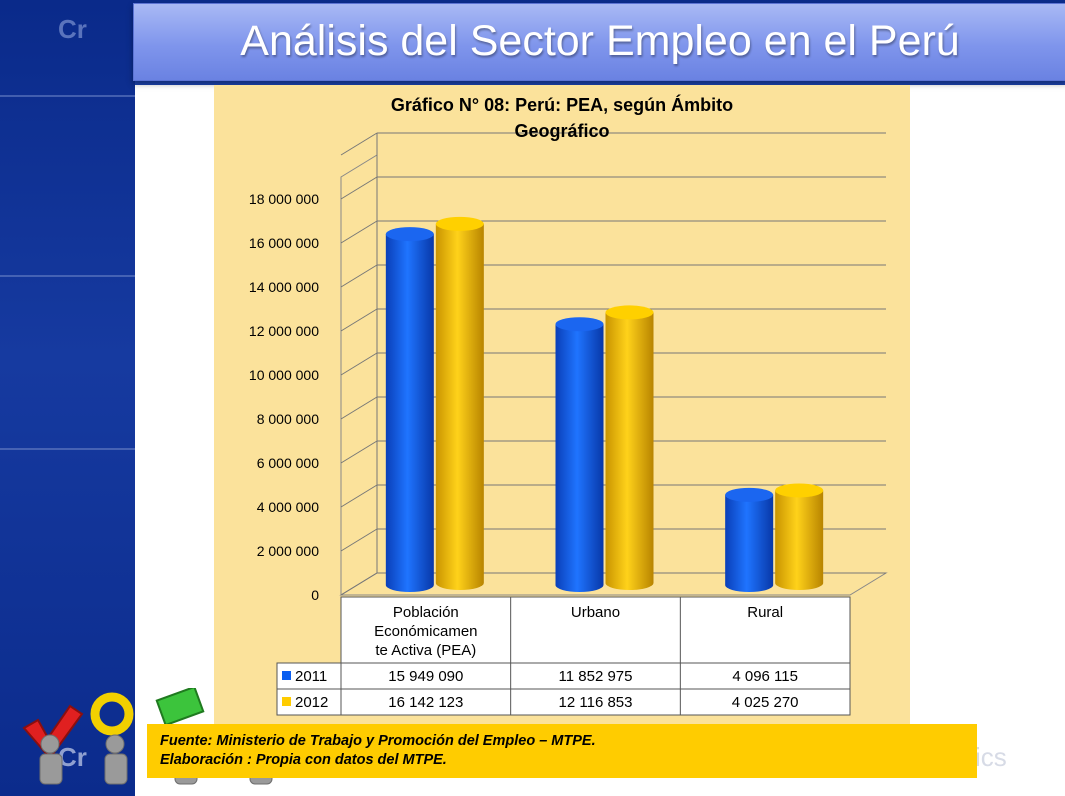 This screenshot has height=796, width=1065. I want to click on background-watermark-text: ics, so click(991, 757).